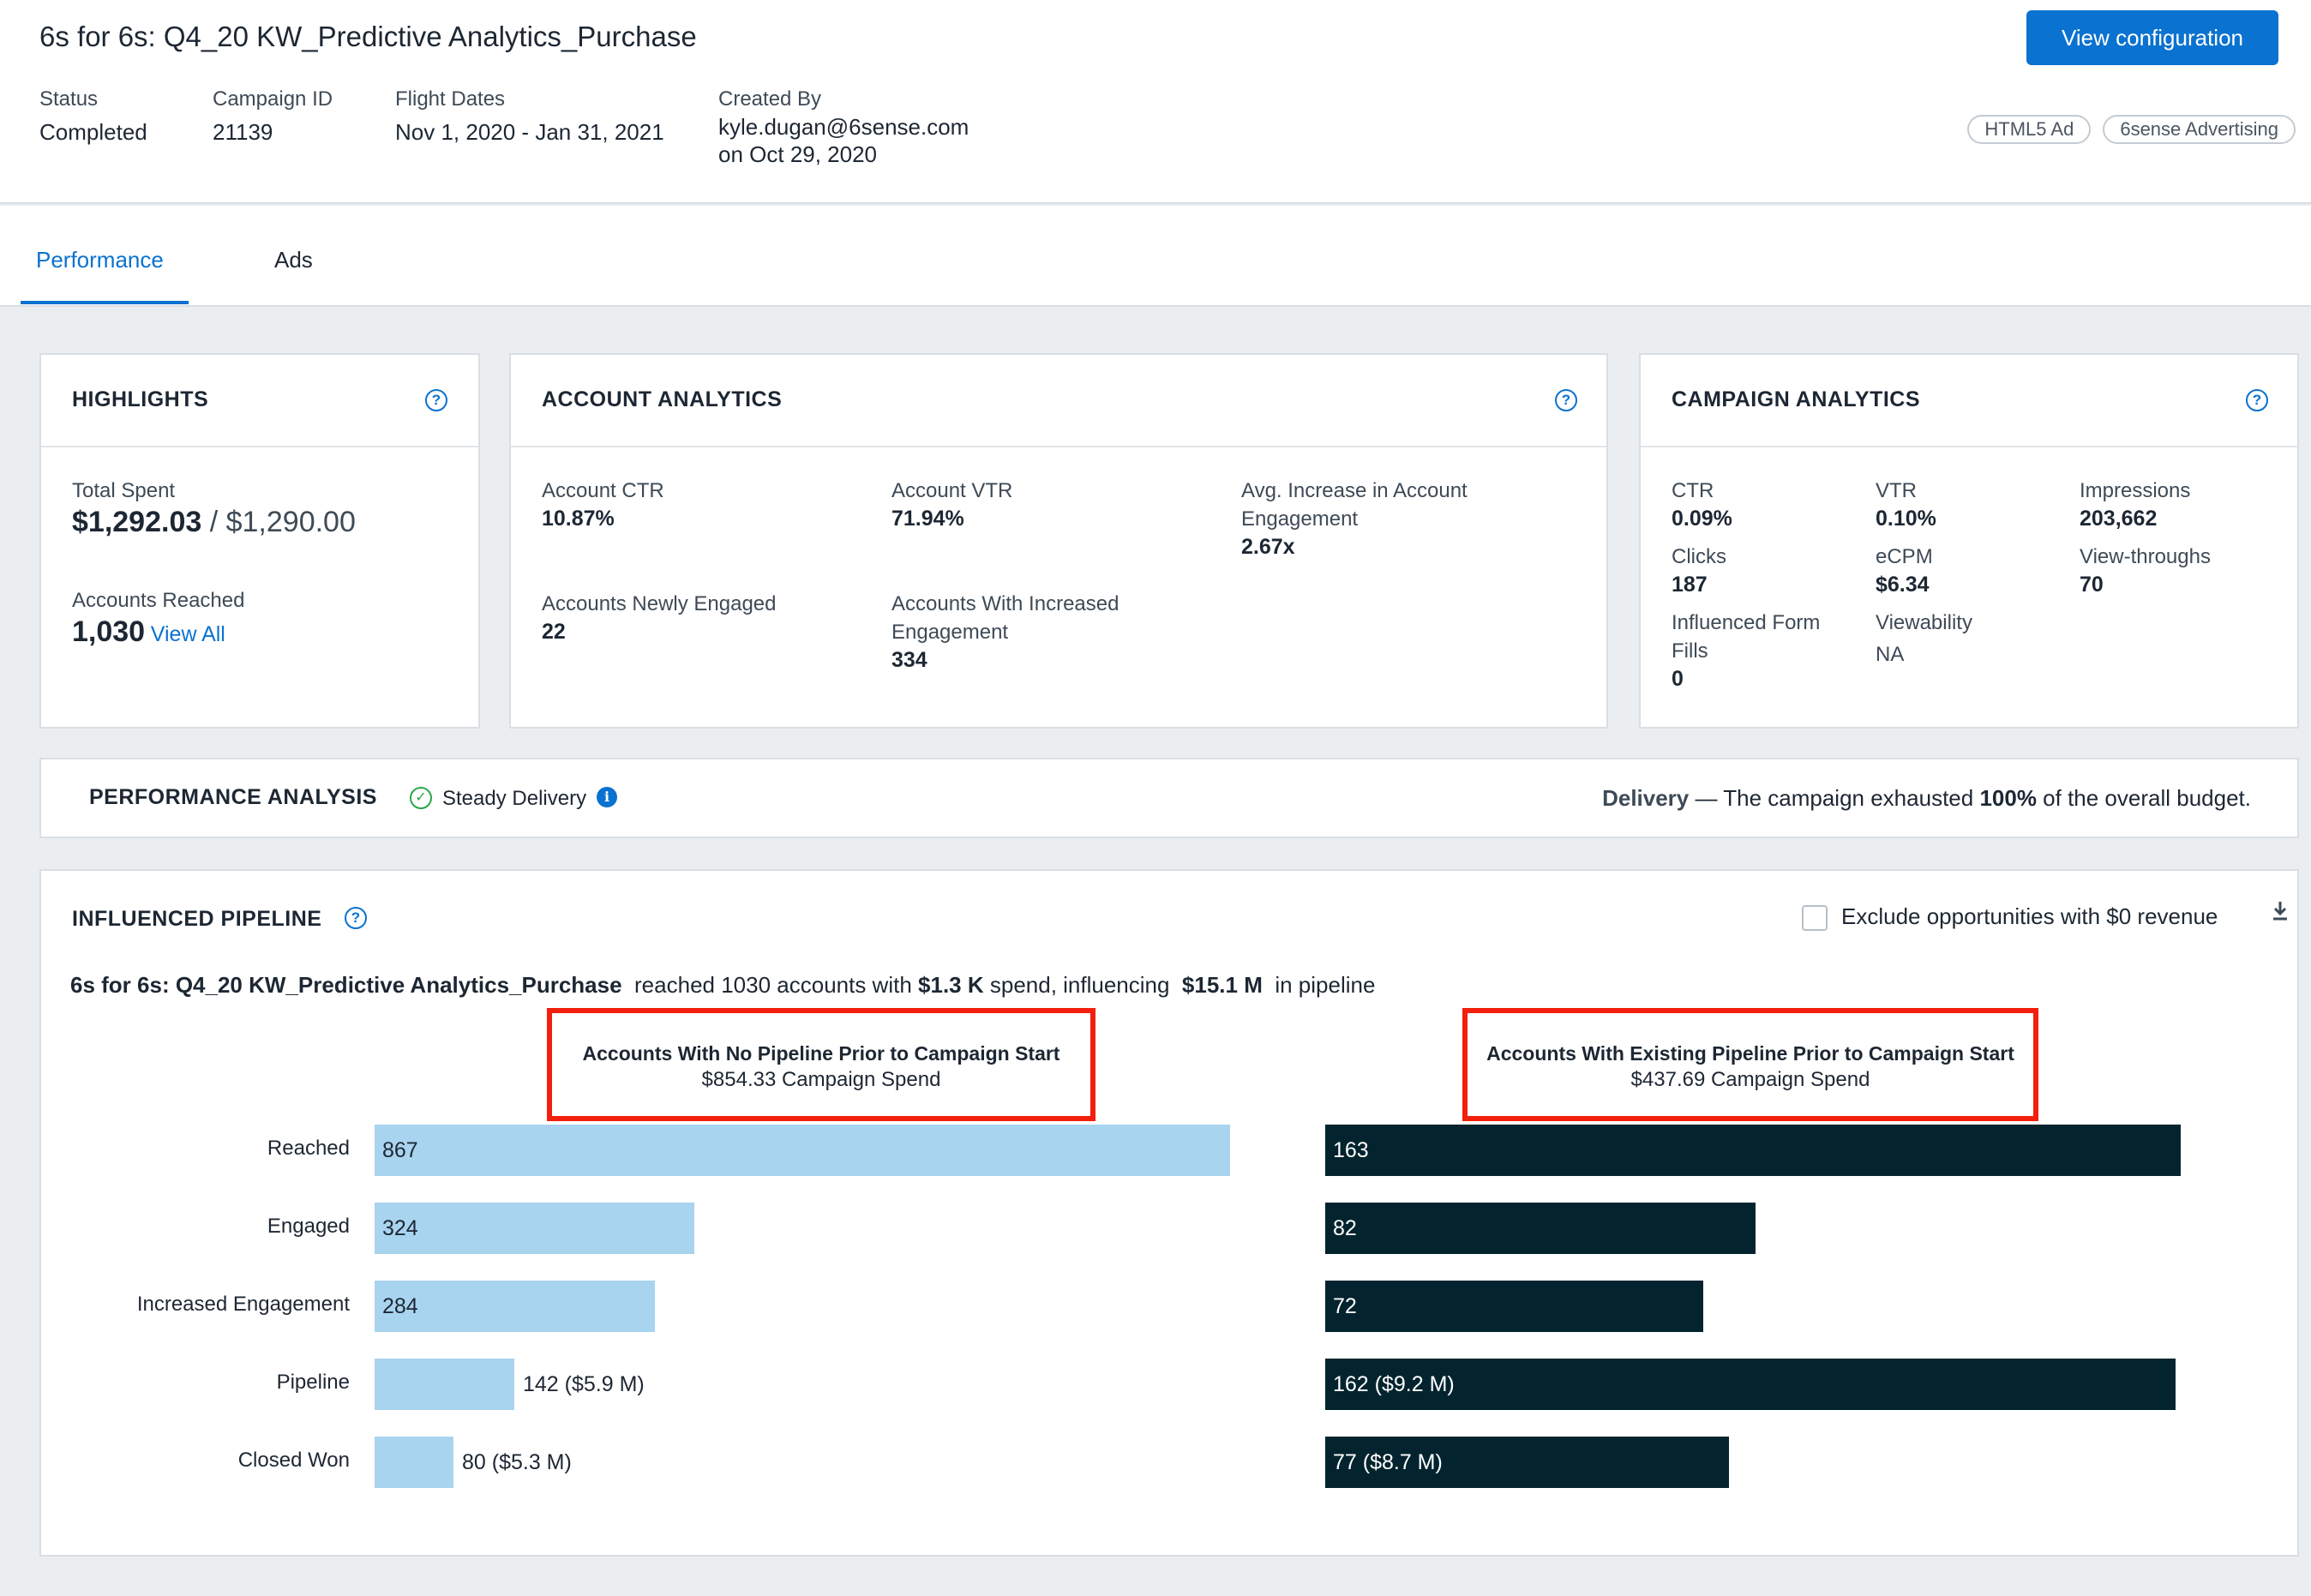 The height and width of the screenshot is (1596, 2311). I want to click on delivery-suffix: of the overall budget., so click(2143, 798).